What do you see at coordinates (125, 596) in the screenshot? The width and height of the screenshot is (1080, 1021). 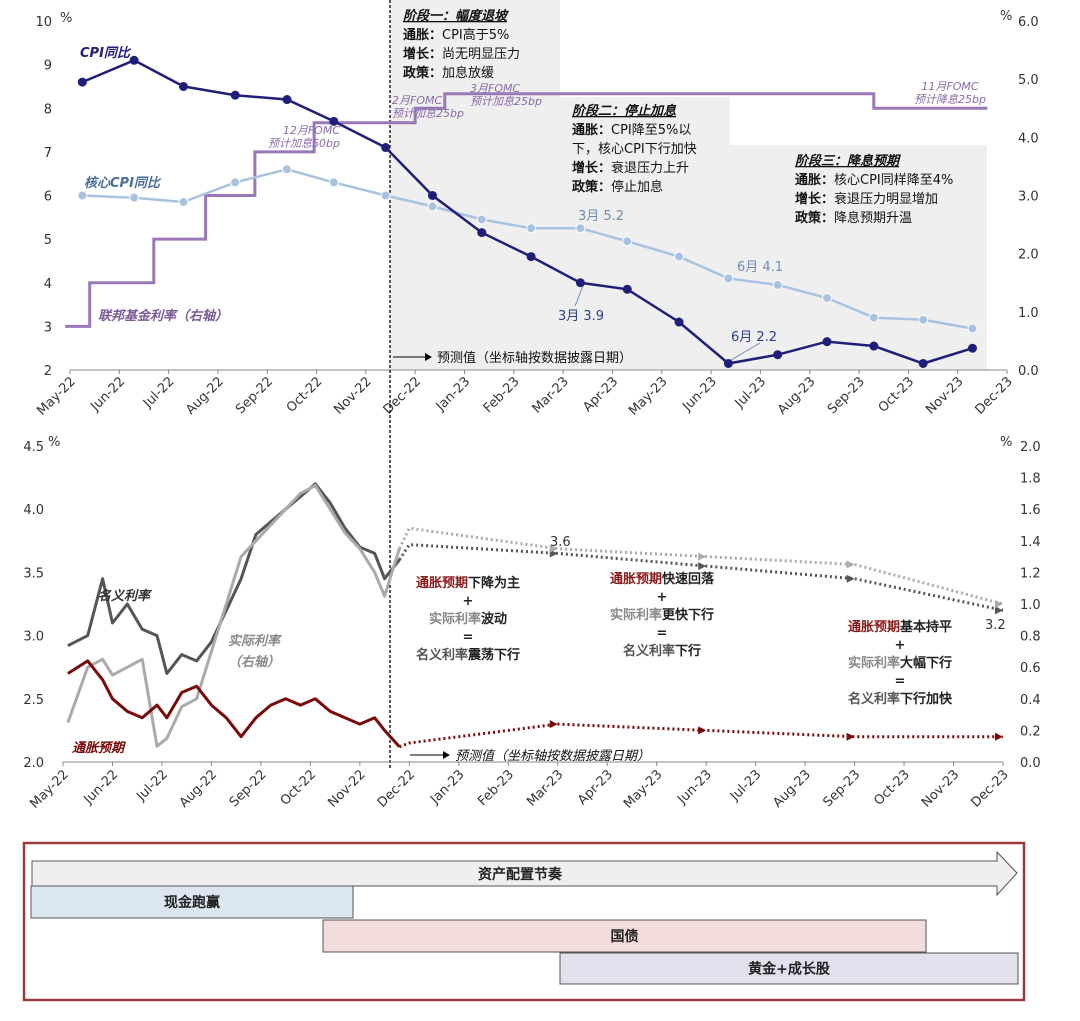 I see `nominal-rate-label: 名义利率` at bounding box center [125, 596].